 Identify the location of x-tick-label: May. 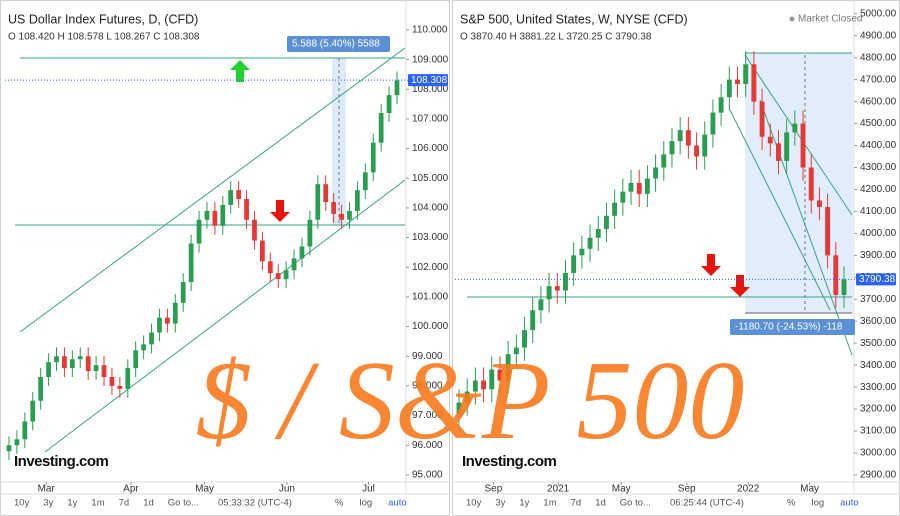
(809, 489).